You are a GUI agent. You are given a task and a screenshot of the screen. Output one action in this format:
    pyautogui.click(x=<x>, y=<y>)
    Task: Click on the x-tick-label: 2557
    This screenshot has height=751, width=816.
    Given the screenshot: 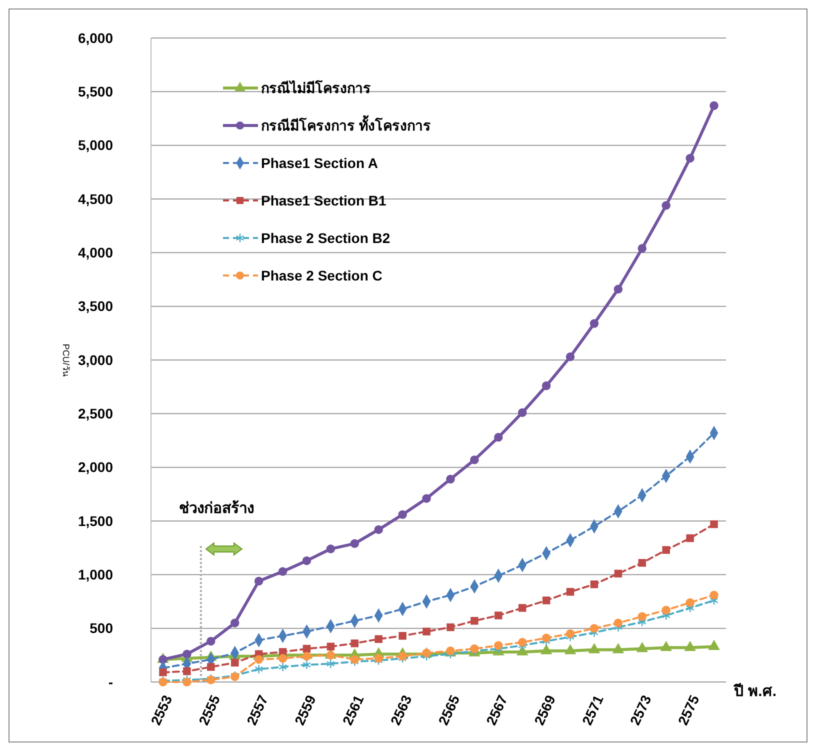 What is the action you would take?
    pyautogui.click(x=257, y=710)
    